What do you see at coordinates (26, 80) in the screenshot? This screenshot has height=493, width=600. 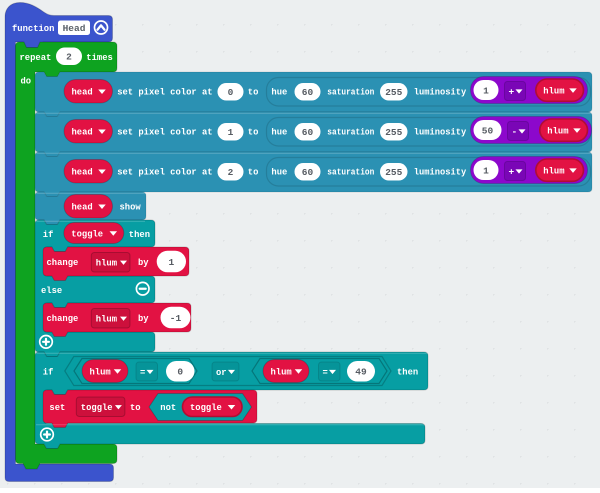 I see `svg-text: do` at bounding box center [26, 80].